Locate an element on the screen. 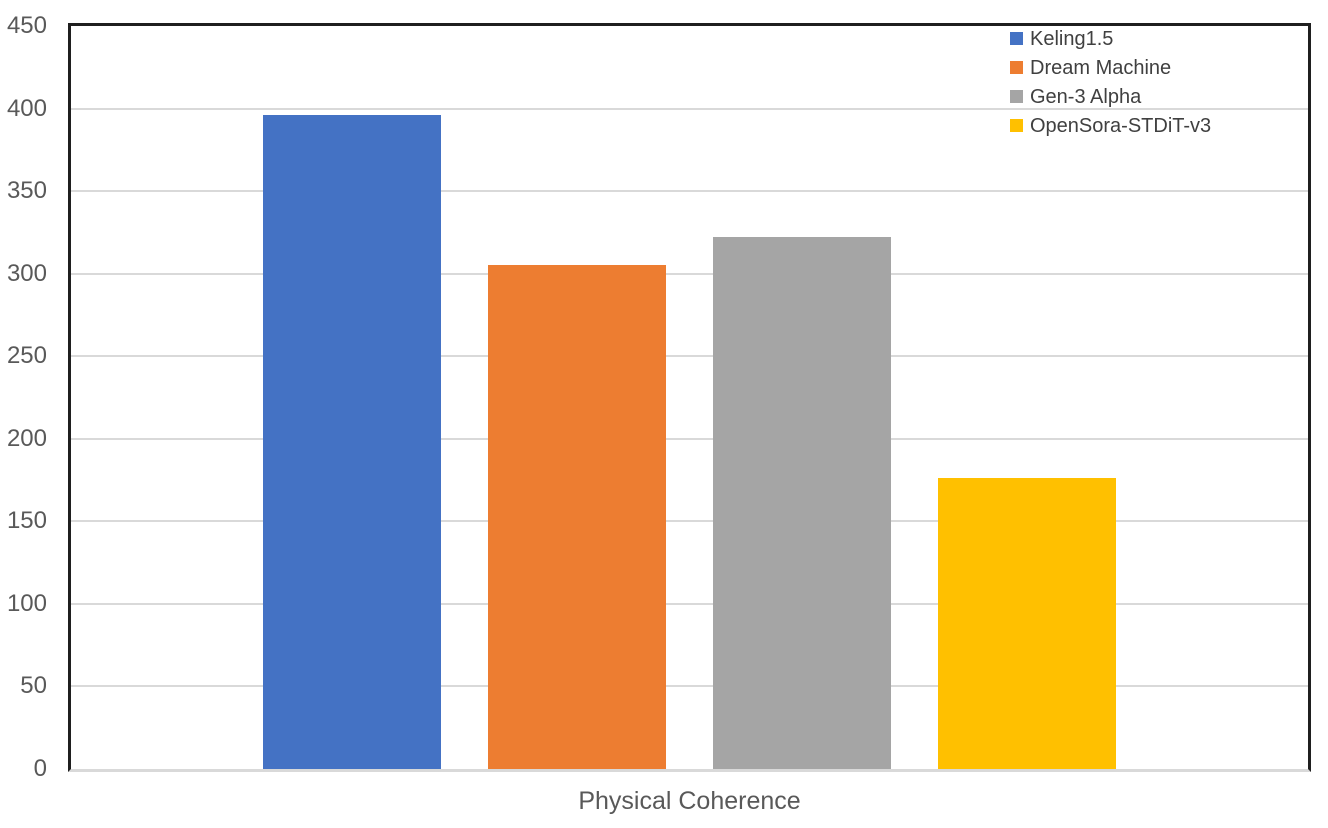 Image resolution: width=1328 pixels, height=828 pixels. y-tick-label: 250 is located at coordinates (26, 356).